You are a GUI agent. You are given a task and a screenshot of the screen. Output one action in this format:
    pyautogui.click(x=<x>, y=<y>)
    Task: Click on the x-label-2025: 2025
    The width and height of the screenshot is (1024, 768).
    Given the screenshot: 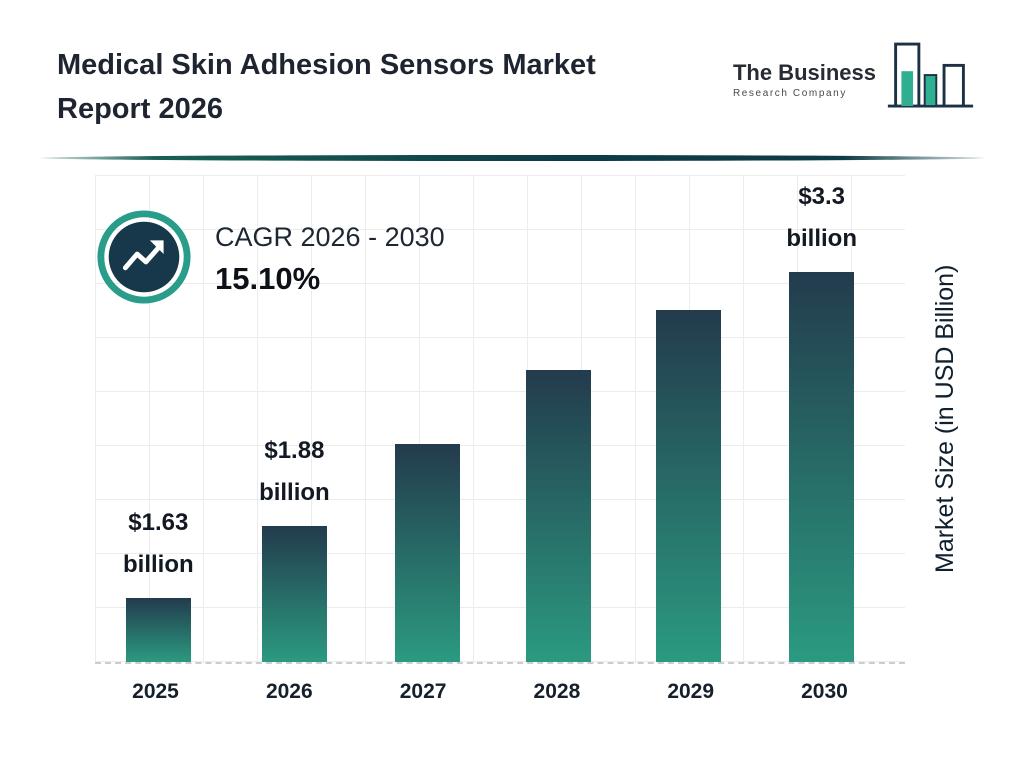 What is the action you would take?
    pyautogui.click(x=155, y=691)
    